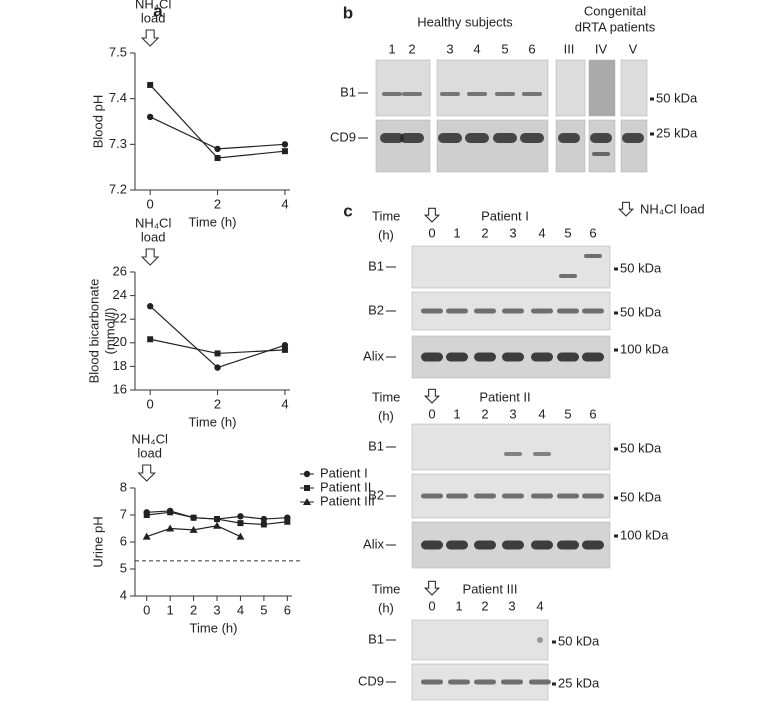  What do you see at coordinates (672, 208) in the screenshot?
I see `legend-label: NH₄Cl load` at bounding box center [672, 208].